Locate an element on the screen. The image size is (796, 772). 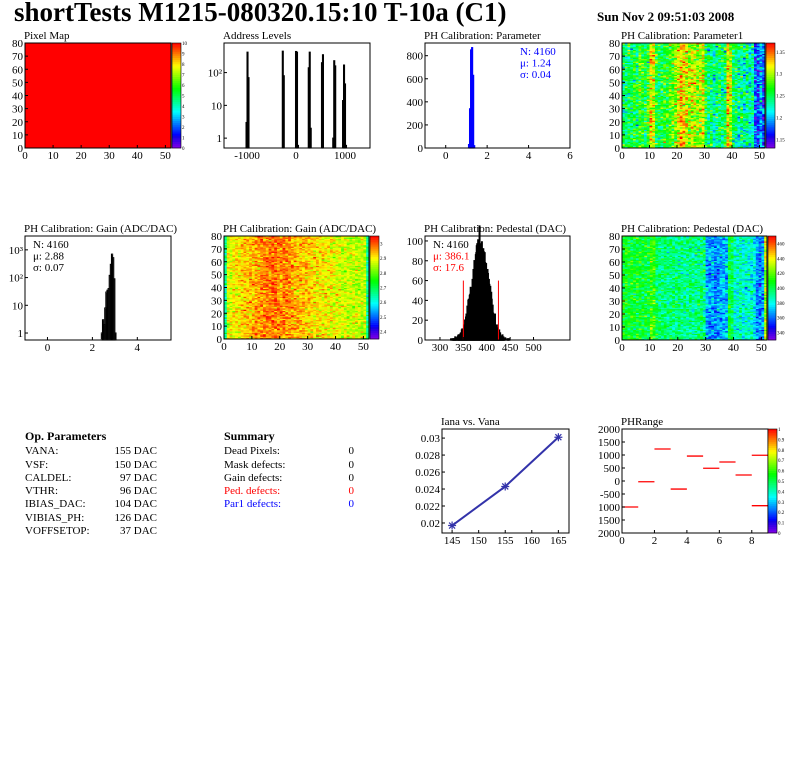
x-tick-label: 6 is located at coordinates (570, 156).